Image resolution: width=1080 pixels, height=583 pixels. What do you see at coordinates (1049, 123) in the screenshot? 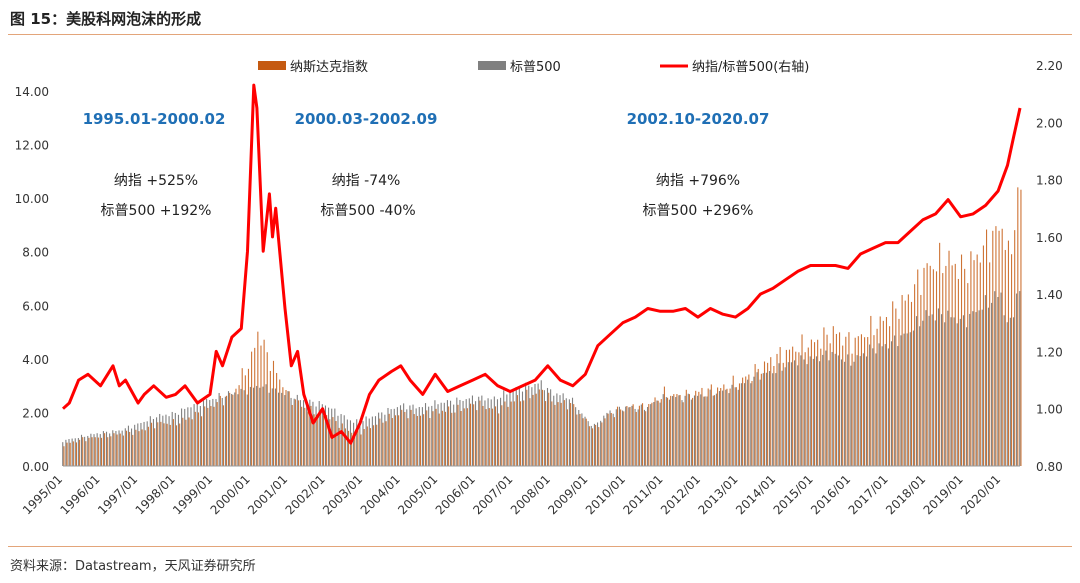
I see `y2-tick-label: 2.00` at bounding box center [1049, 123].